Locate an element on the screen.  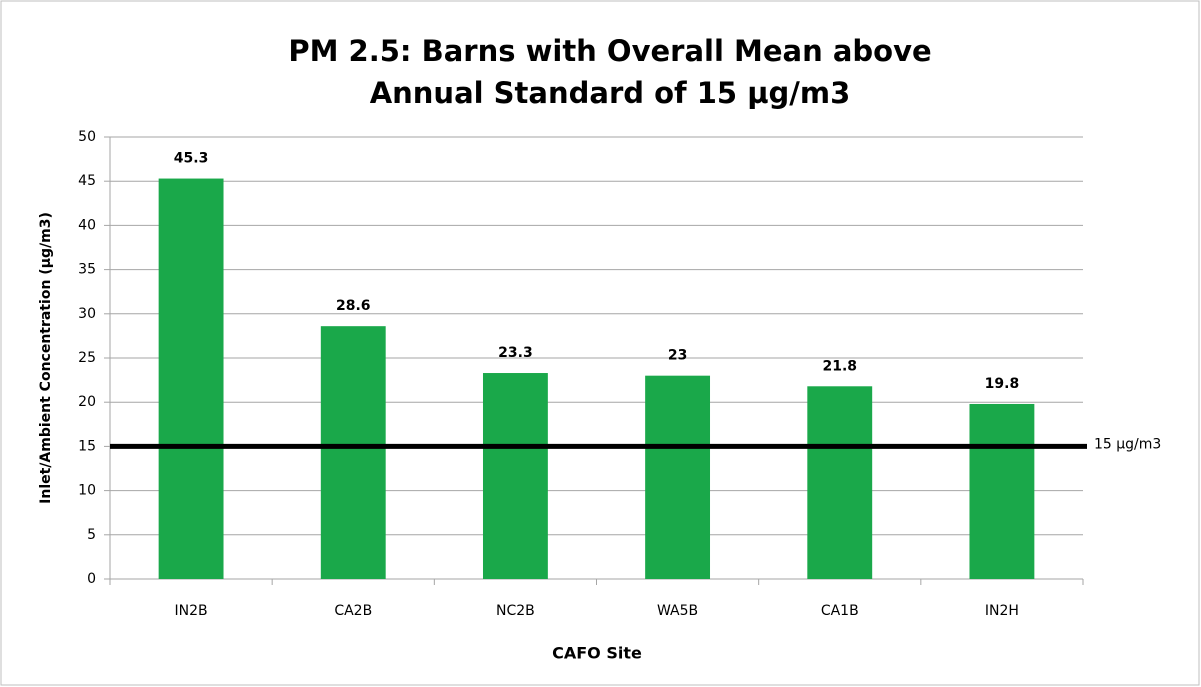
y-axis-label: Inlet/Ambient Concentration (µg/m3) is located at coordinates (46, 358).